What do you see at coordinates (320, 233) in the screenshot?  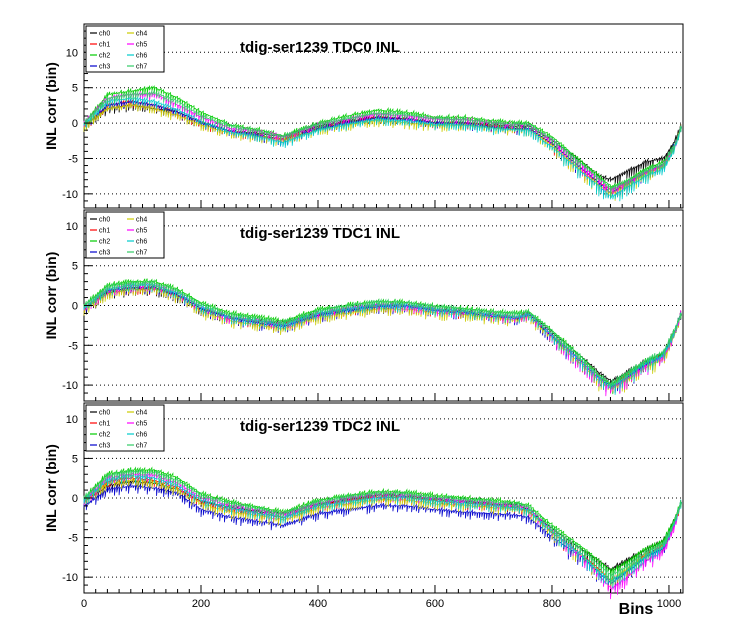 I see `panel-title: tdig-ser1239 TDC1 INL` at bounding box center [320, 233].